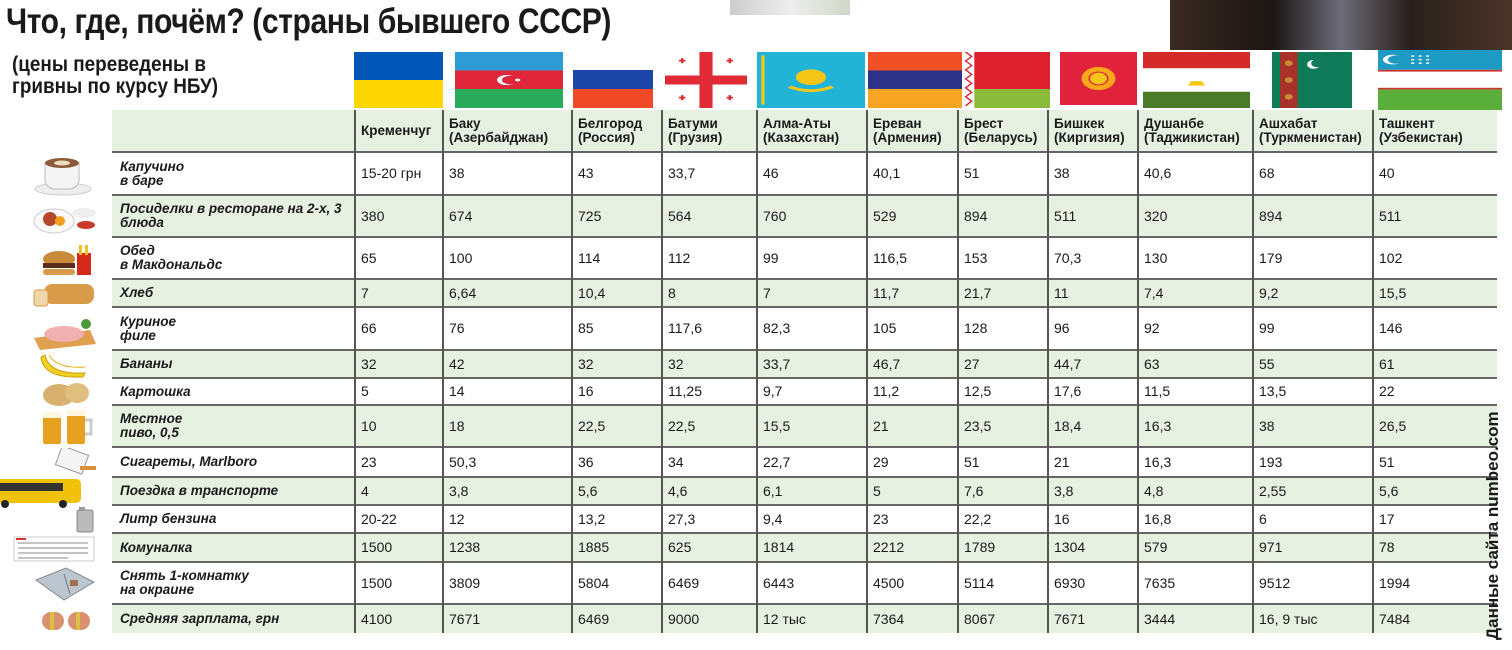  I want to click on bread-icon, so click(65, 294).